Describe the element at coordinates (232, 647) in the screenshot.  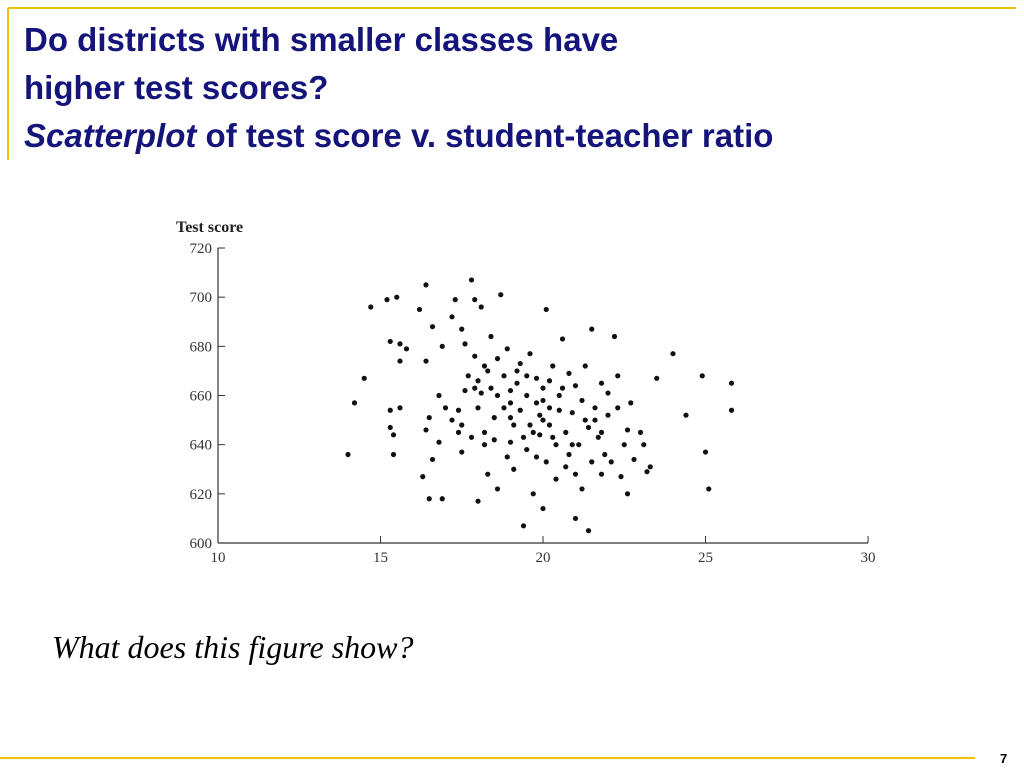
I see `question: What does this figure show?` at that location.